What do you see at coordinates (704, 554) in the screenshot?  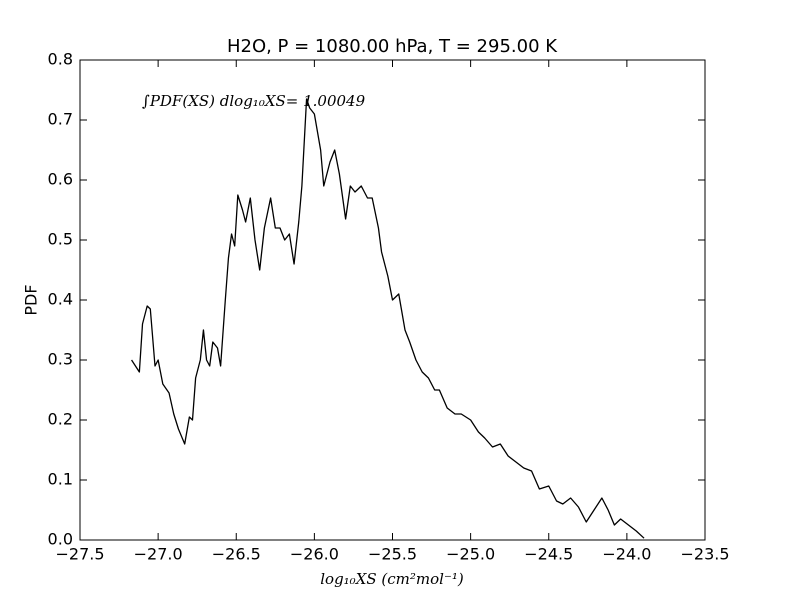 I see `x-tick-label: −23.5` at bounding box center [704, 554].